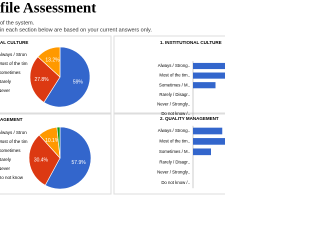  What do you see at coordinates (41, 80) in the screenshot?
I see `slice-label: 27.8%` at bounding box center [41, 80].